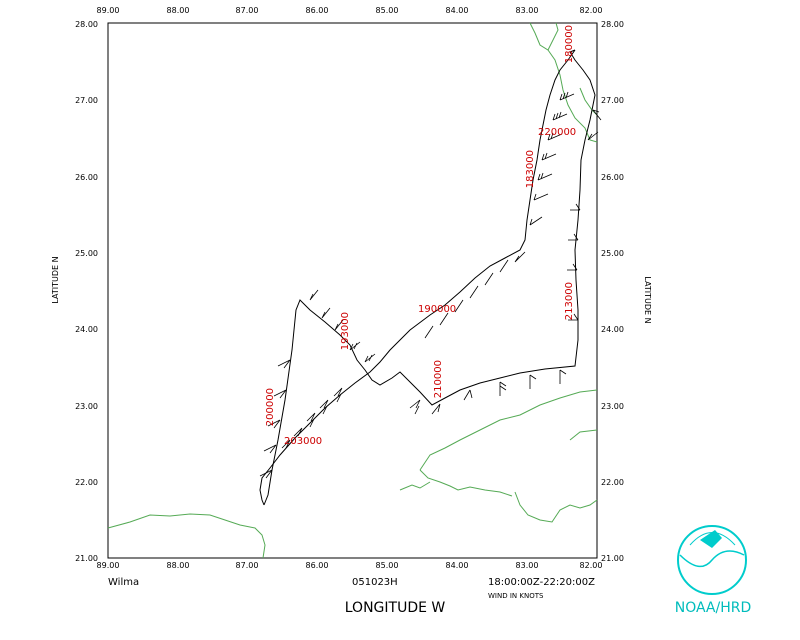 This screenshot has width=800, height=640. What do you see at coordinates (591, 565) in the screenshot?
I see `lon-tick-bottom: 82.00` at bounding box center [591, 565].